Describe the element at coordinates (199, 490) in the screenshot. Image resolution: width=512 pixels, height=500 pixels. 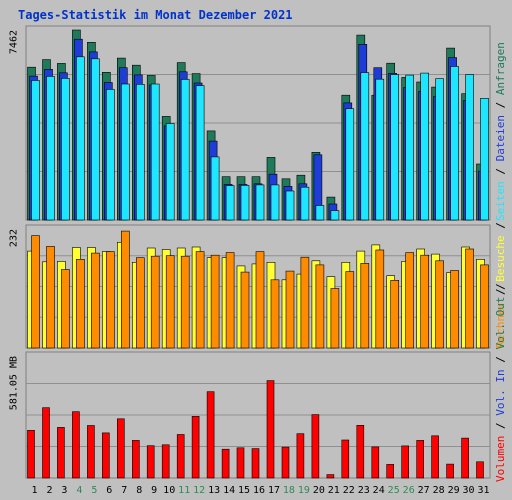
I see `x-tick-label-day-12: 12` at that location.